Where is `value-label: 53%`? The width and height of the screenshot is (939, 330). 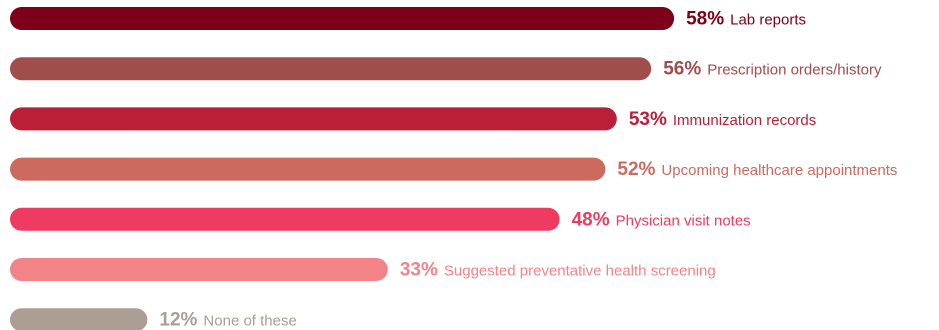 value-label: 53% is located at coordinates (648, 119).